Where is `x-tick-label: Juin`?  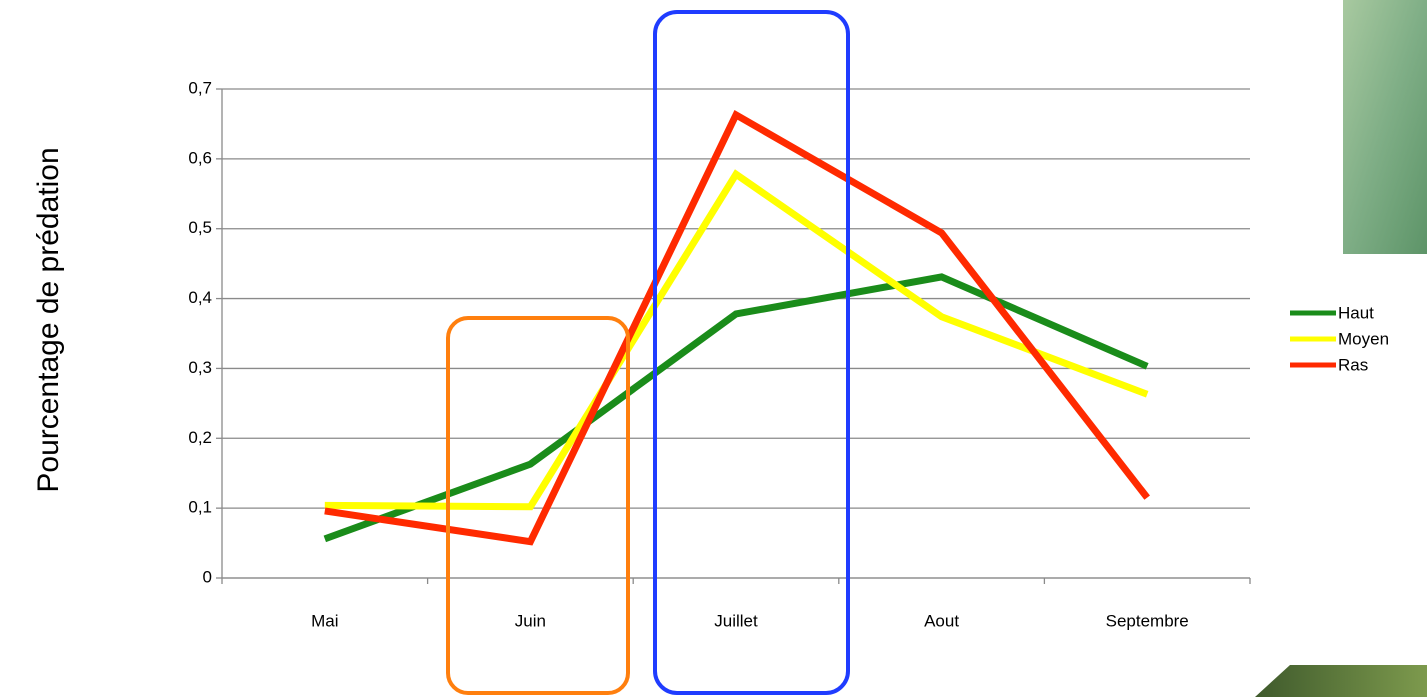
x-tick-label: Juin is located at coordinates (530, 620).